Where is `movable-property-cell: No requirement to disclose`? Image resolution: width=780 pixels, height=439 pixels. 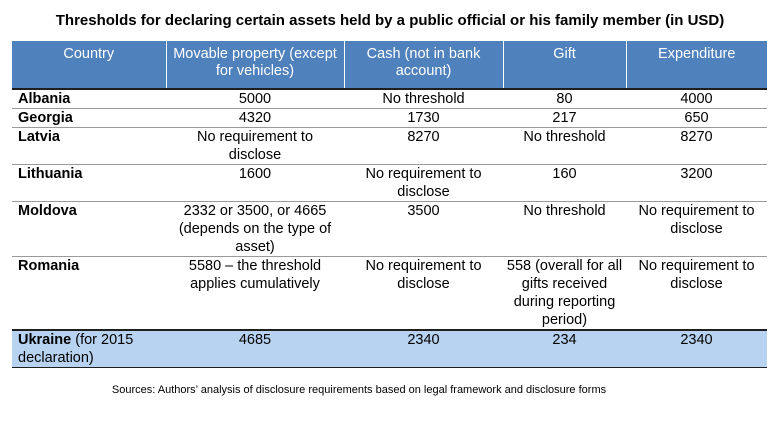 movable-property-cell: No requirement to disclose is located at coordinates (255, 146).